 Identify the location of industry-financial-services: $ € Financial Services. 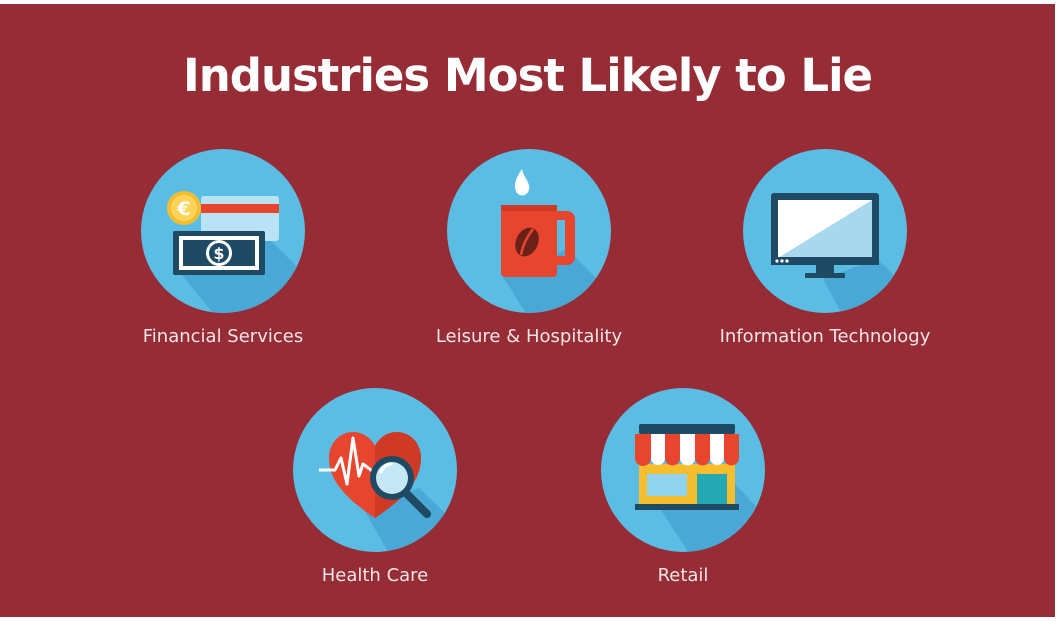
(223, 259).